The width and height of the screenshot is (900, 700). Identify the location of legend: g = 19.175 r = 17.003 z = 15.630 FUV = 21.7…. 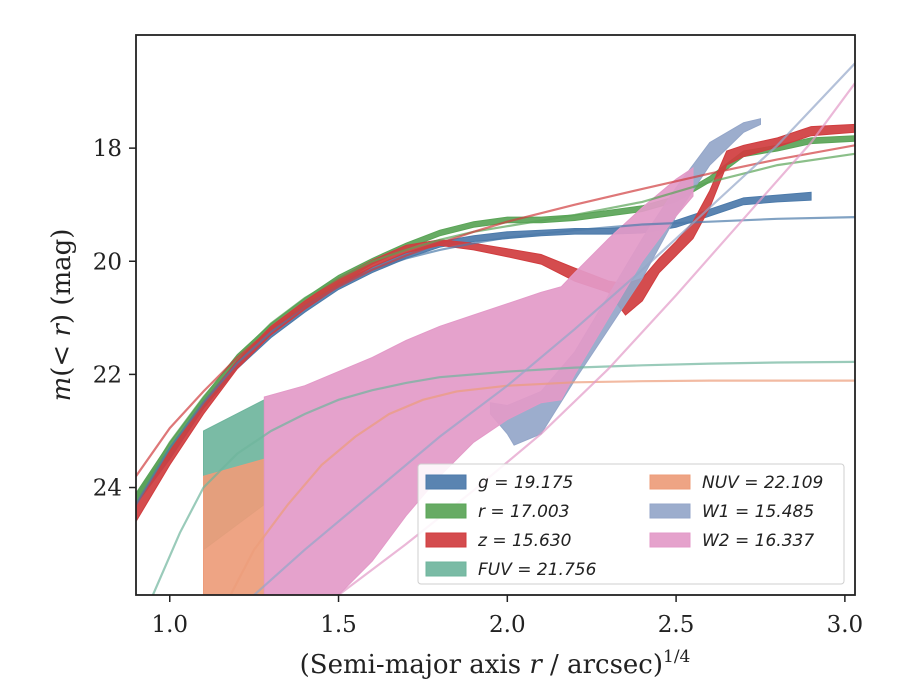
(631, 524).